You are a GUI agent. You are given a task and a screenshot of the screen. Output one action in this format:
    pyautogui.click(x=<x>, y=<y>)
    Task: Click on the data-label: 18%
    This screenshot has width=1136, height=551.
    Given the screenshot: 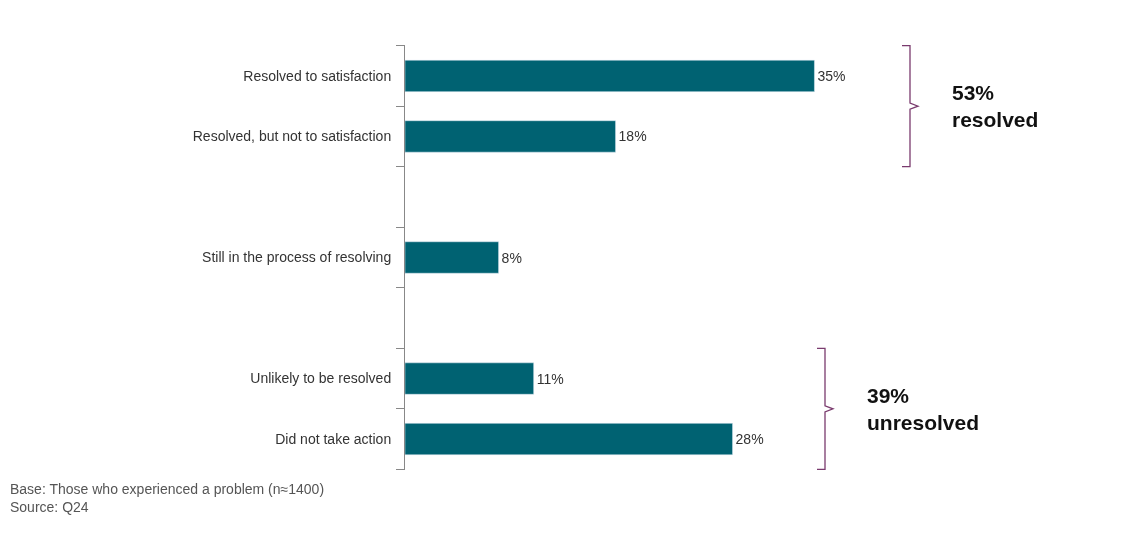 What is the action you would take?
    pyautogui.click(x=632, y=136)
    